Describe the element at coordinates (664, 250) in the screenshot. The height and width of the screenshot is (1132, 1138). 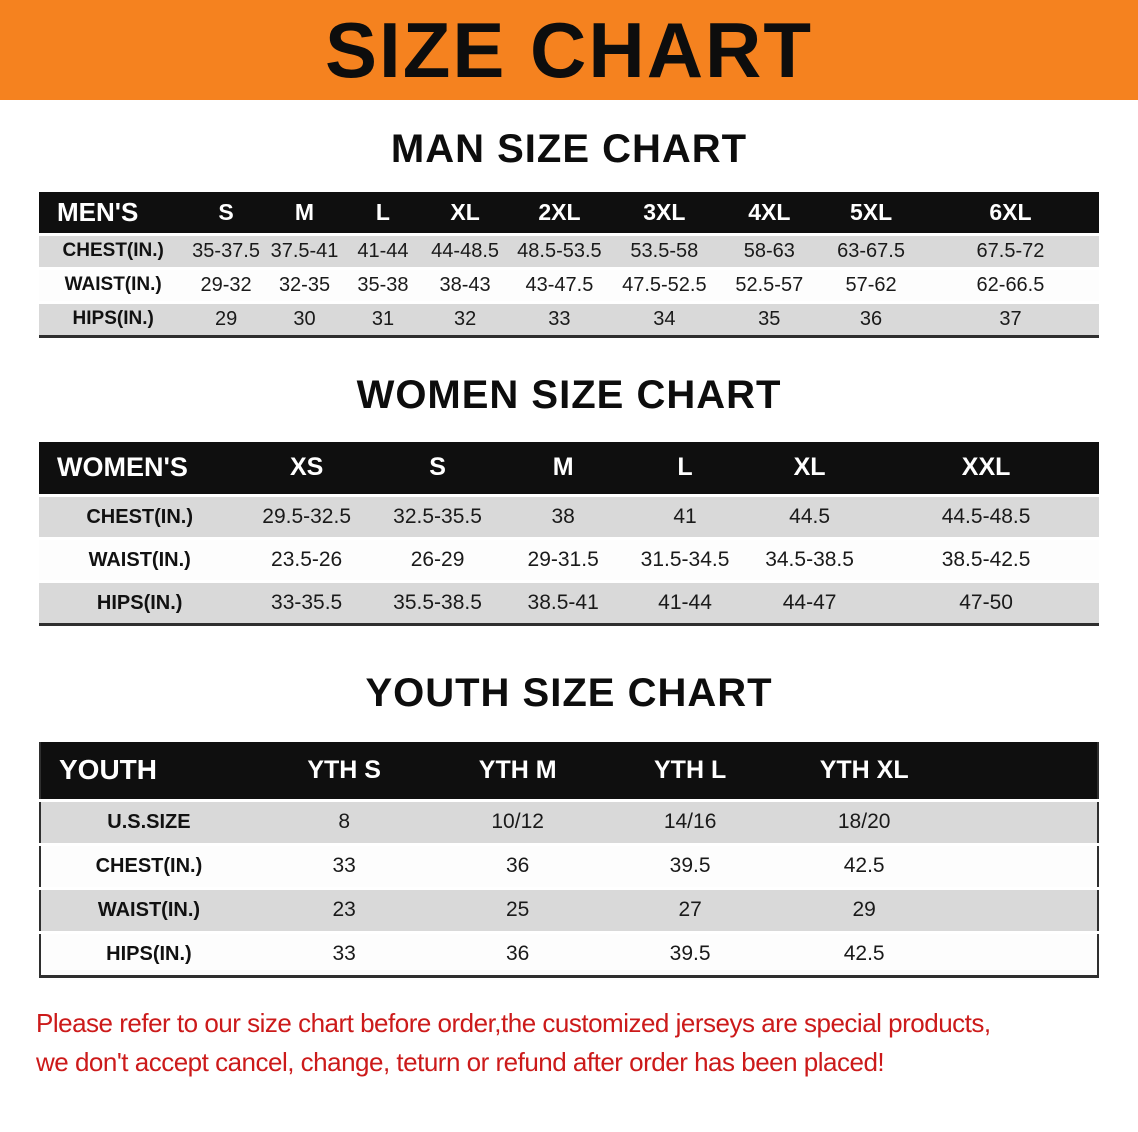
I see `value-cell: 53.5-58` at that location.